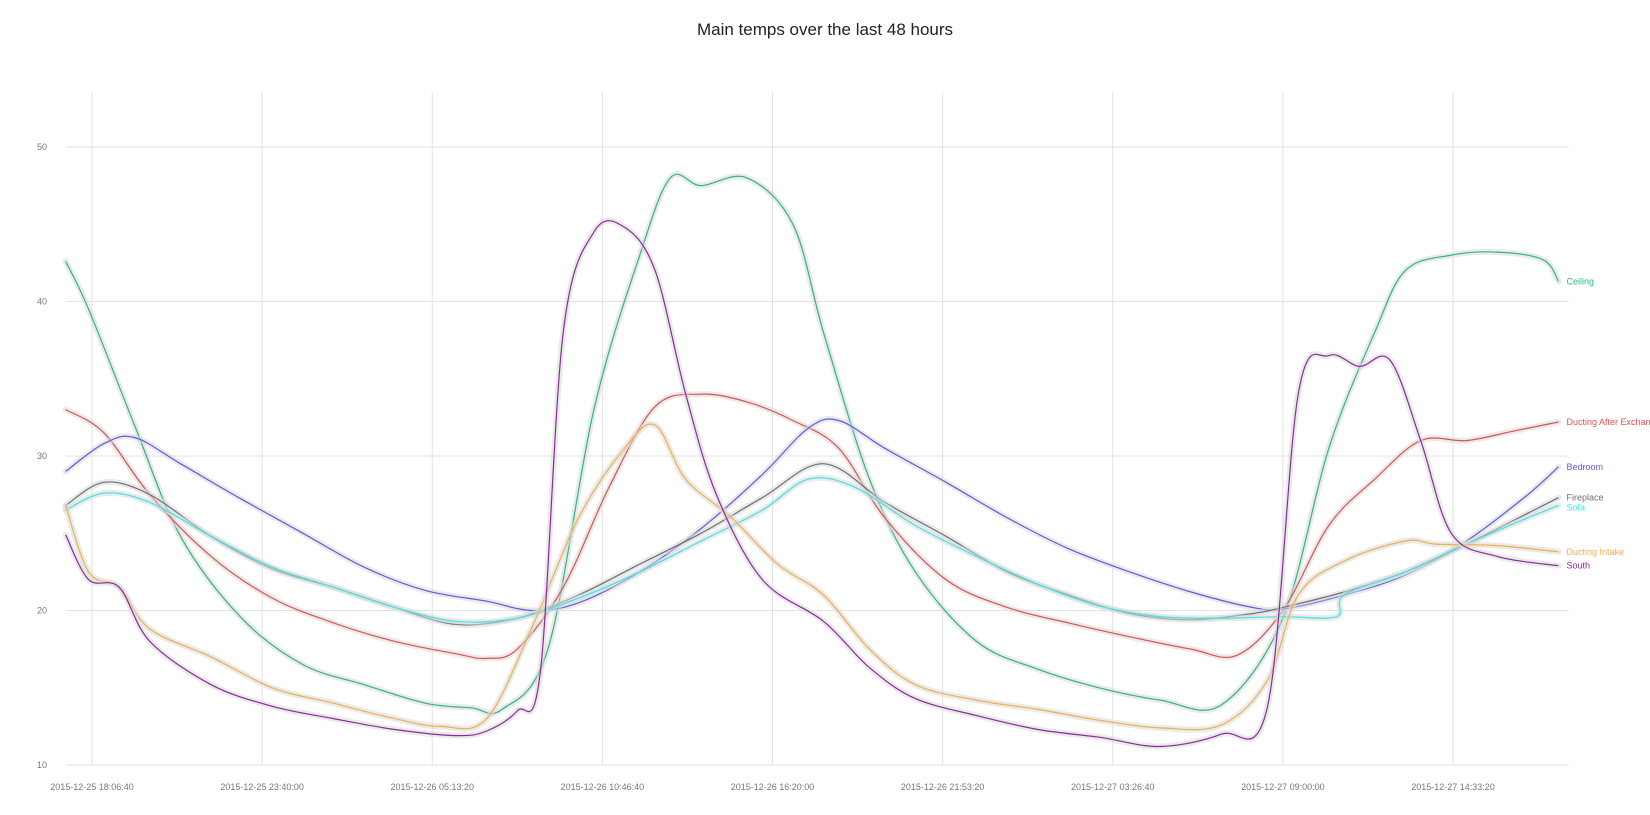  I want to click on y-tick-label: 10, so click(42, 765).